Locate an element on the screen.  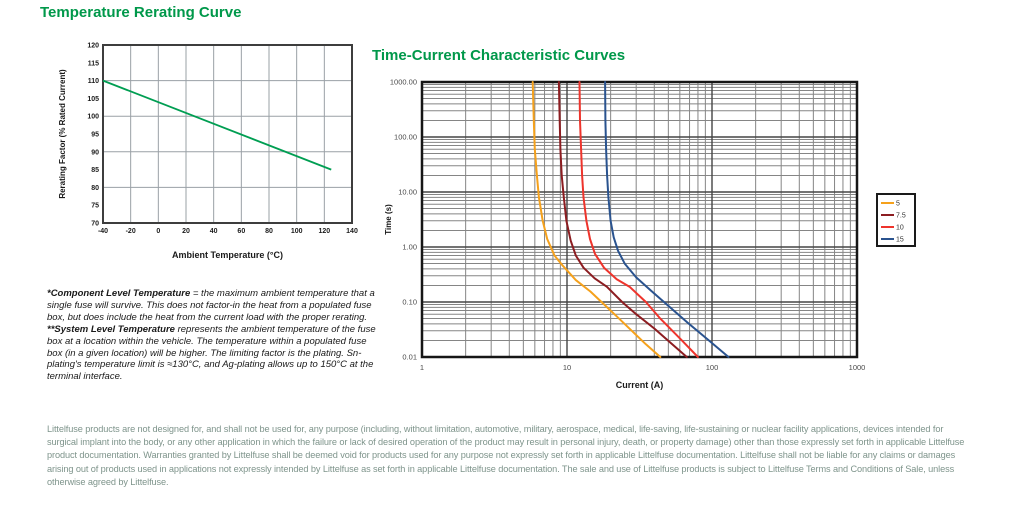
rerating-ylabel: Rerating Factor (% Rated Current) is located at coordinates (62, 134).